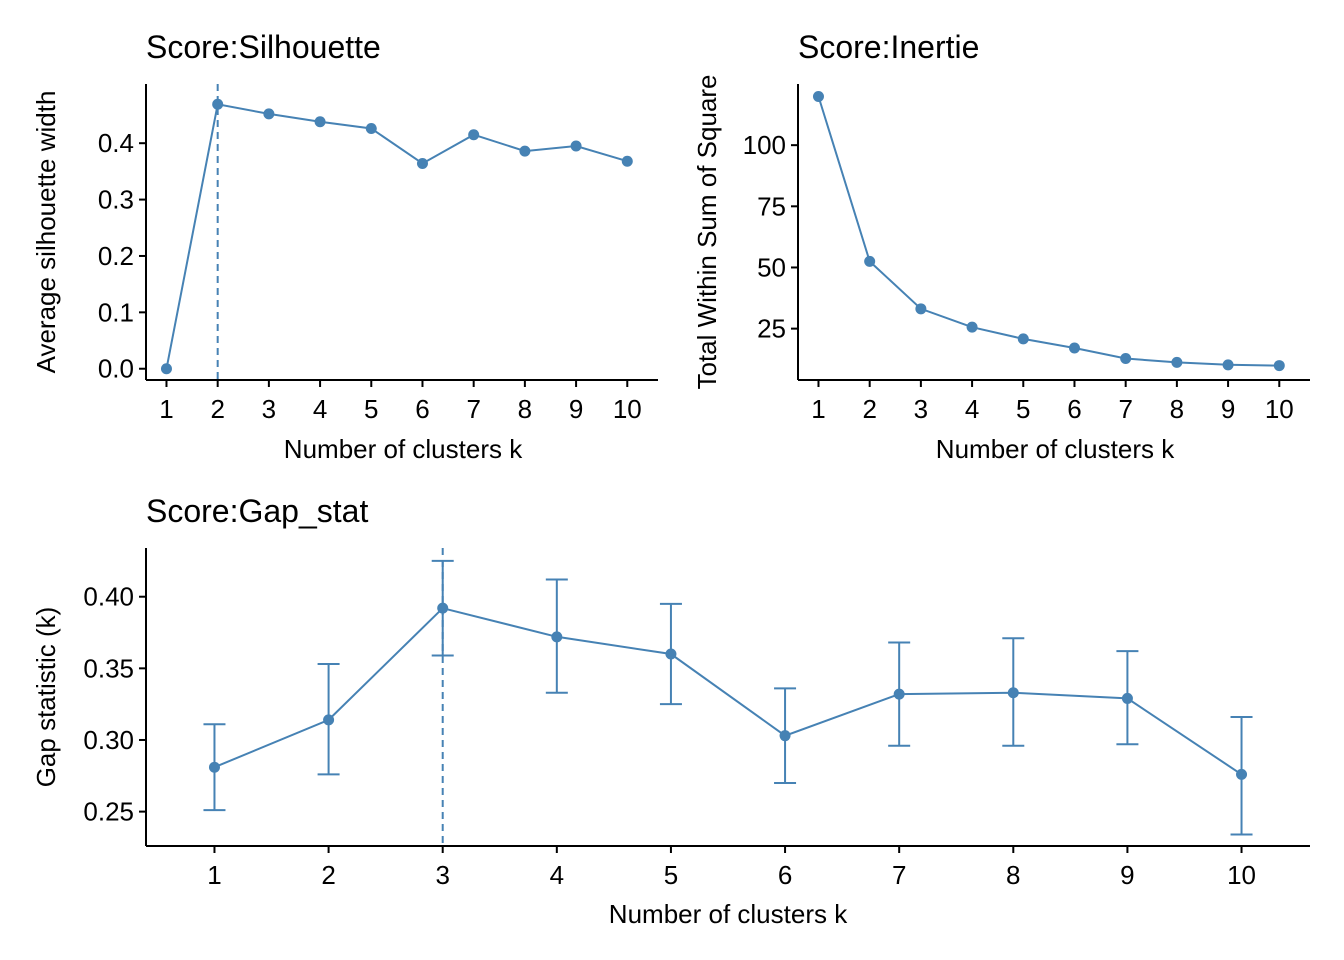 Image resolution: width=1344 pixels, height=960 pixels. What do you see at coordinates (116, 256) in the screenshot?
I see `silhouette-y-tick-label: 0.2` at bounding box center [116, 256].